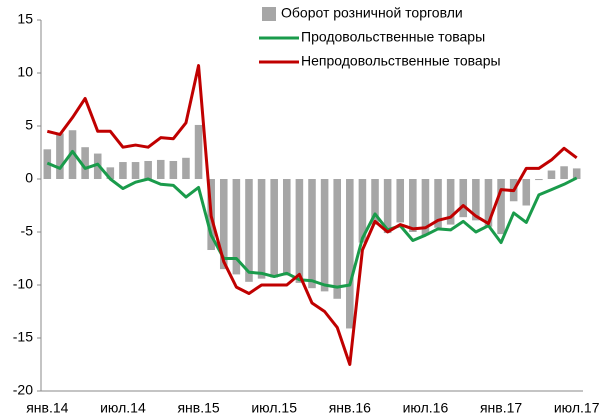 The image size is (600, 418). What do you see at coordinates (350, 408) in the screenshot?
I see `x-tick-label: янв.16` at bounding box center [350, 408].